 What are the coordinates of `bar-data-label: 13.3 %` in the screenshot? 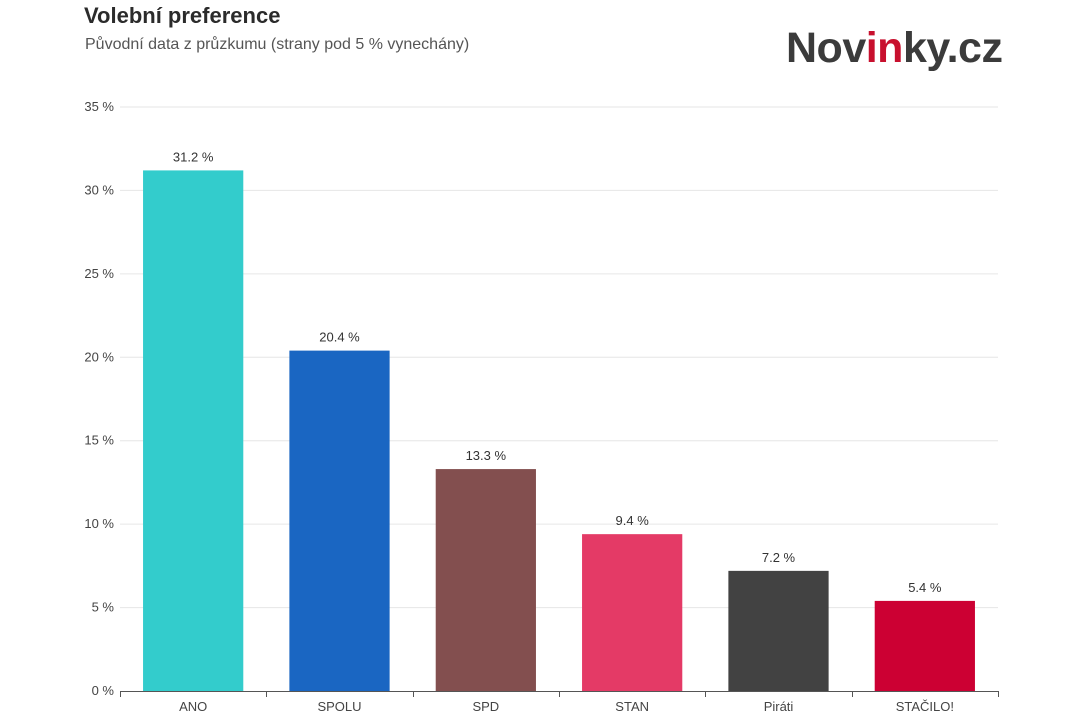 It's located at (486, 455).